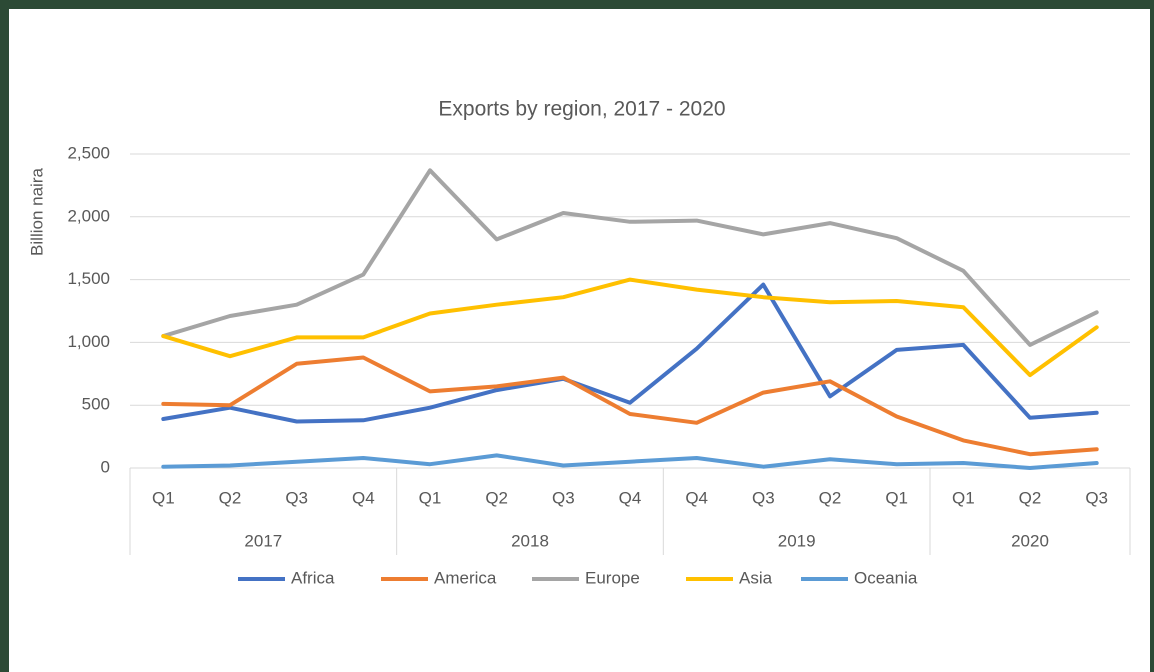 The height and width of the screenshot is (672, 1154). Describe the element at coordinates (105, 466) in the screenshot. I see `y-tick-label: 0` at that location.